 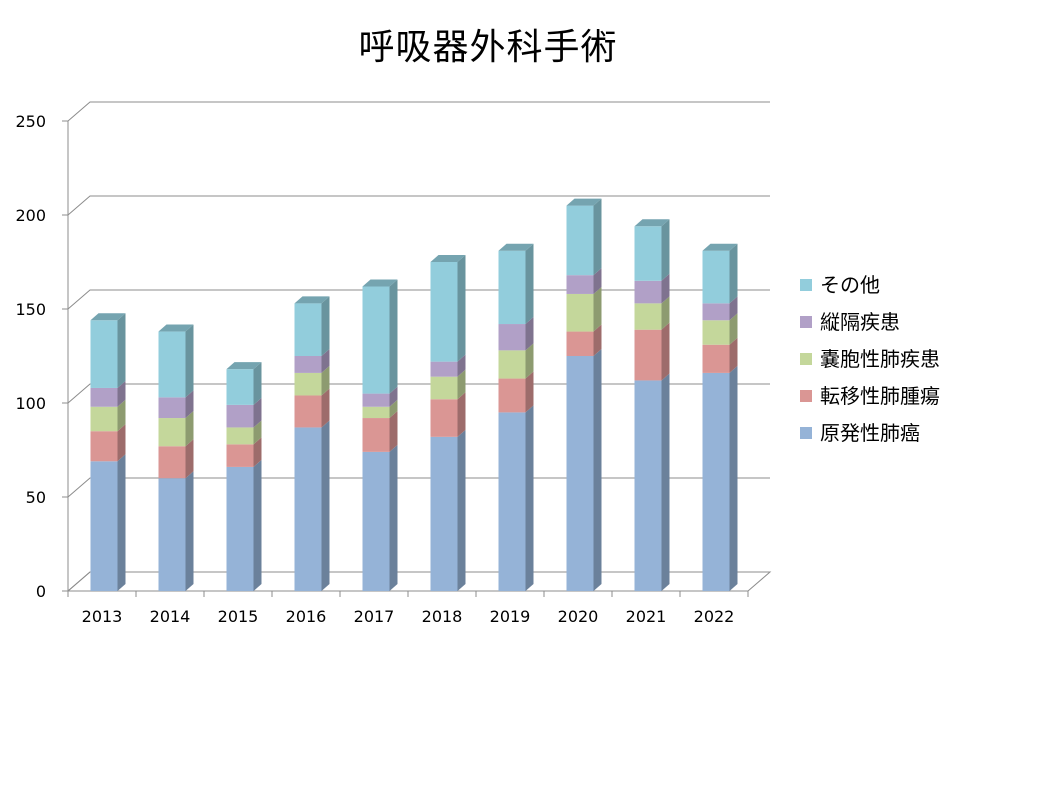 What do you see at coordinates (880, 396) in the screenshot?
I see `legend-label: 転移性肺腫瘍` at bounding box center [880, 396].